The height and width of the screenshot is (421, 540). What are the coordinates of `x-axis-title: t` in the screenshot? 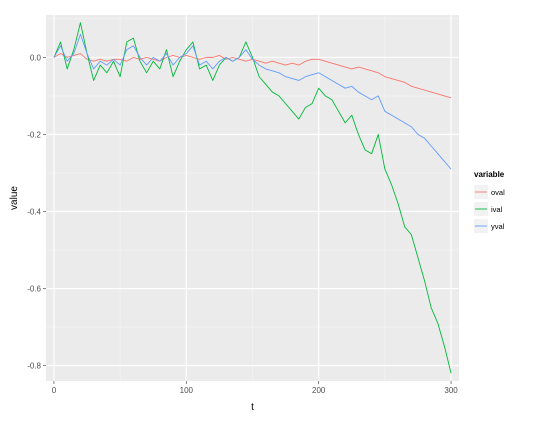 It's located at (252, 407).